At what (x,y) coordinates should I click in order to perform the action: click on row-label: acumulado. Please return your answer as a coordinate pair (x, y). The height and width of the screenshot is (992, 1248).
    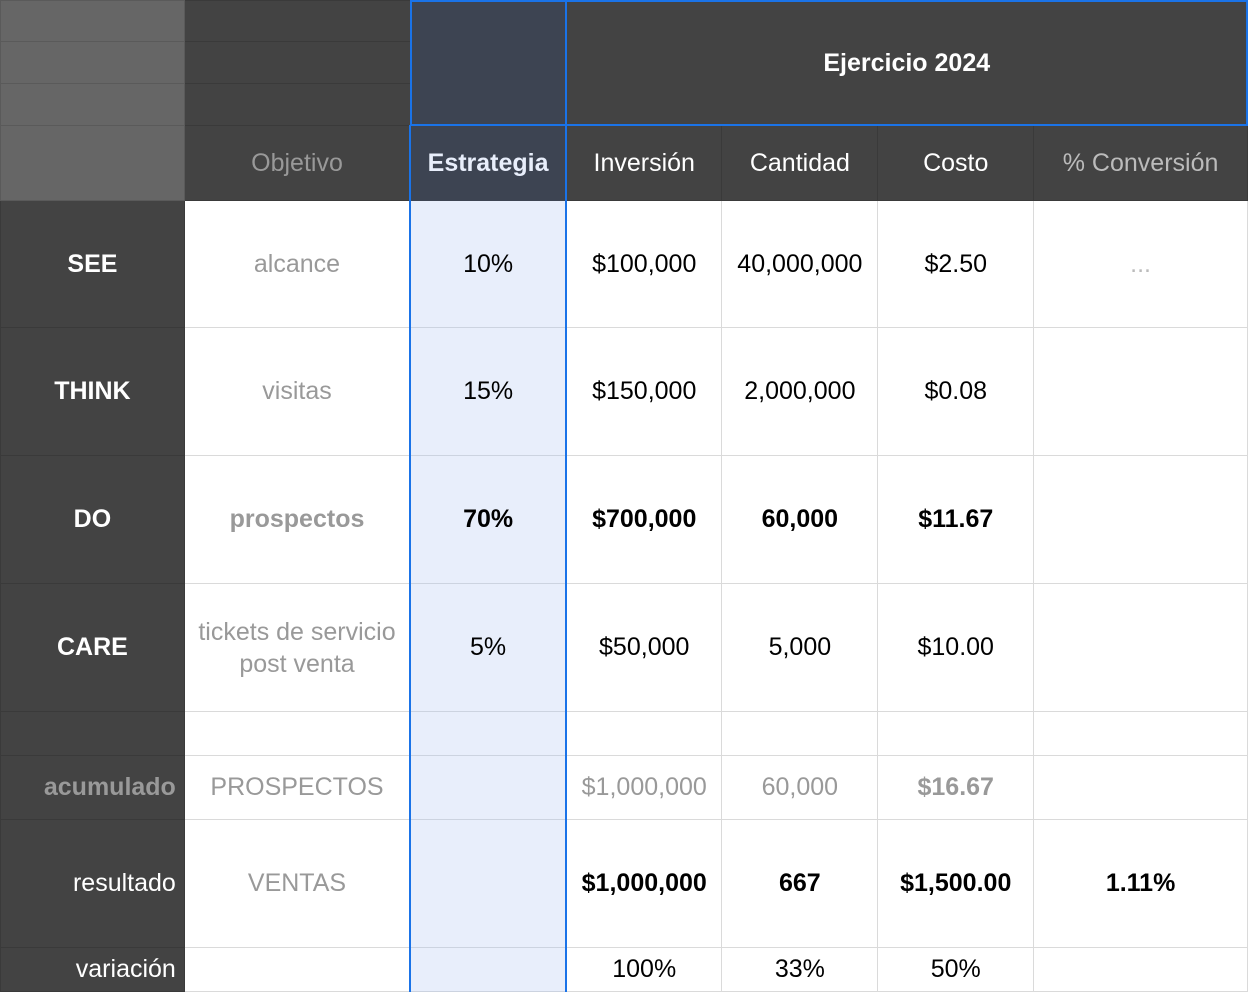
    Looking at the image, I should click on (92, 787).